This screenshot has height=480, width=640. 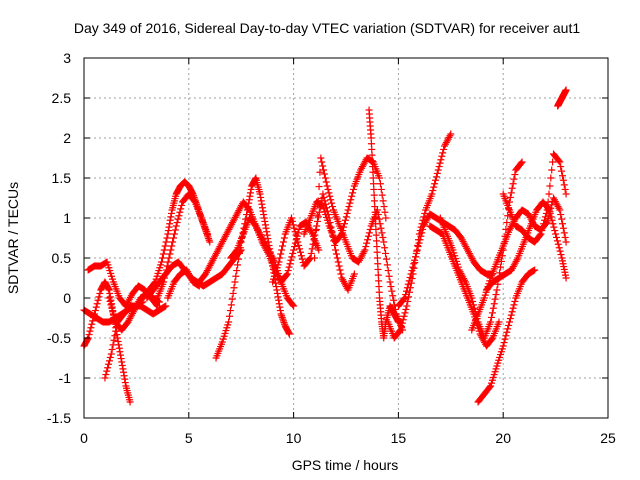 What do you see at coordinates (383, 224) in the screenshot?
I see `series-s16` at bounding box center [383, 224].